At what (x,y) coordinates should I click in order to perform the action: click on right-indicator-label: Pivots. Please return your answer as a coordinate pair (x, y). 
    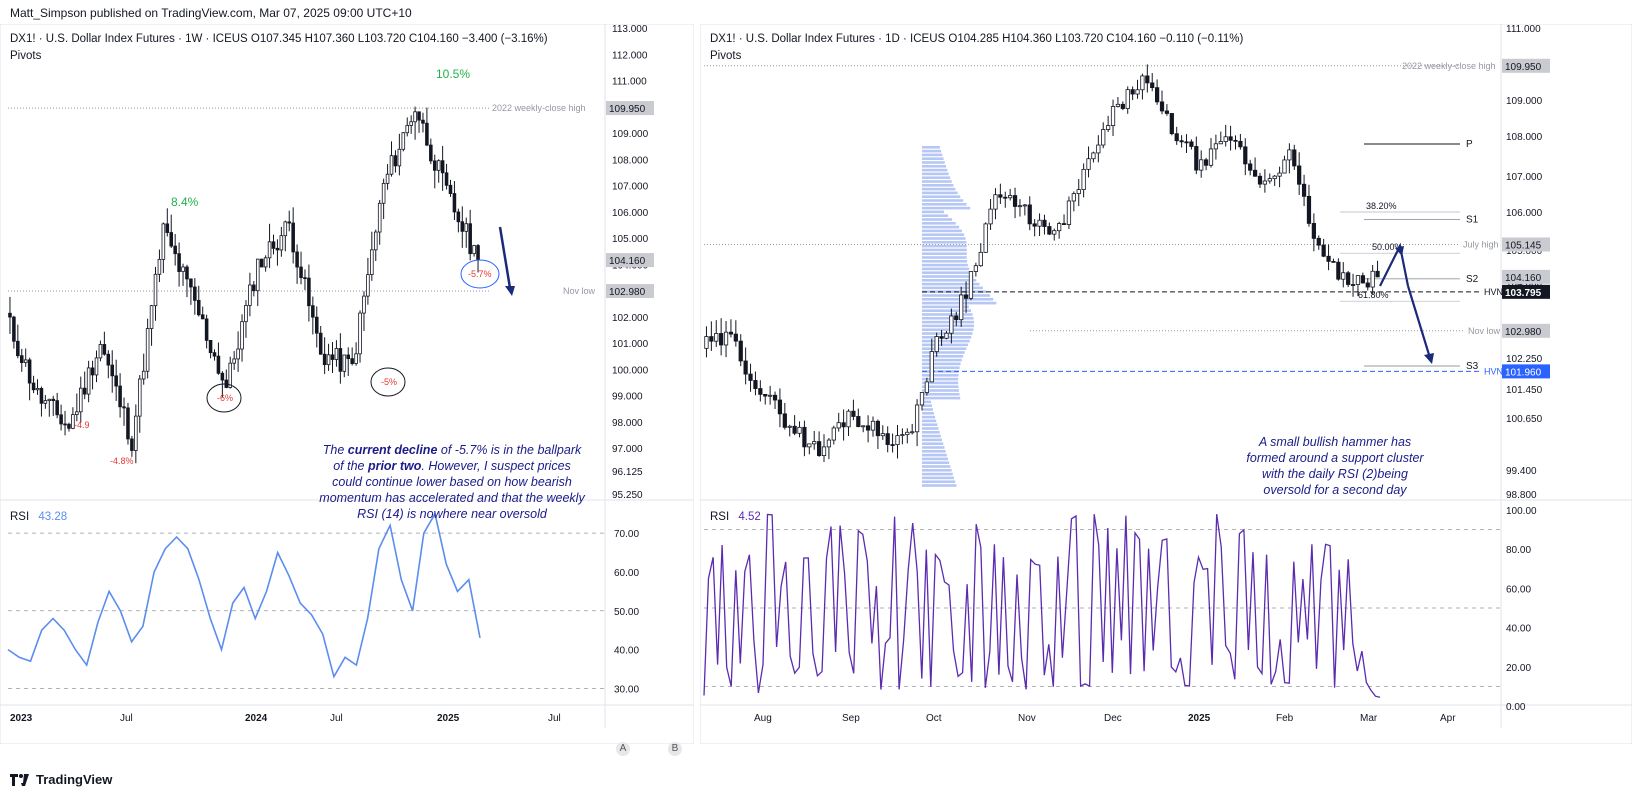
    Looking at the image, I should click on (726, 56).